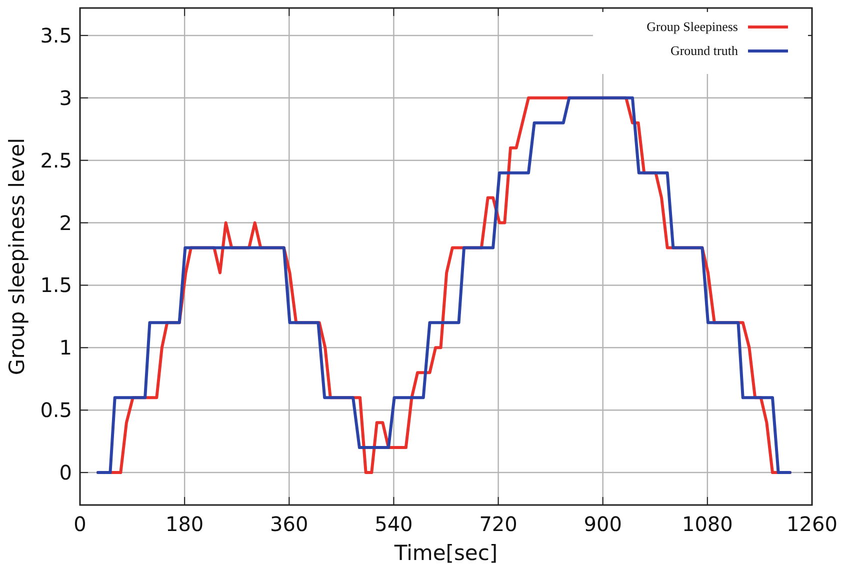 The height and width of the screenshot is (570, 848). What do you see at coordinates (56, 35) in the screenshot?
I see `y-tick-label: 3.5` at bounding box center [56, 35].